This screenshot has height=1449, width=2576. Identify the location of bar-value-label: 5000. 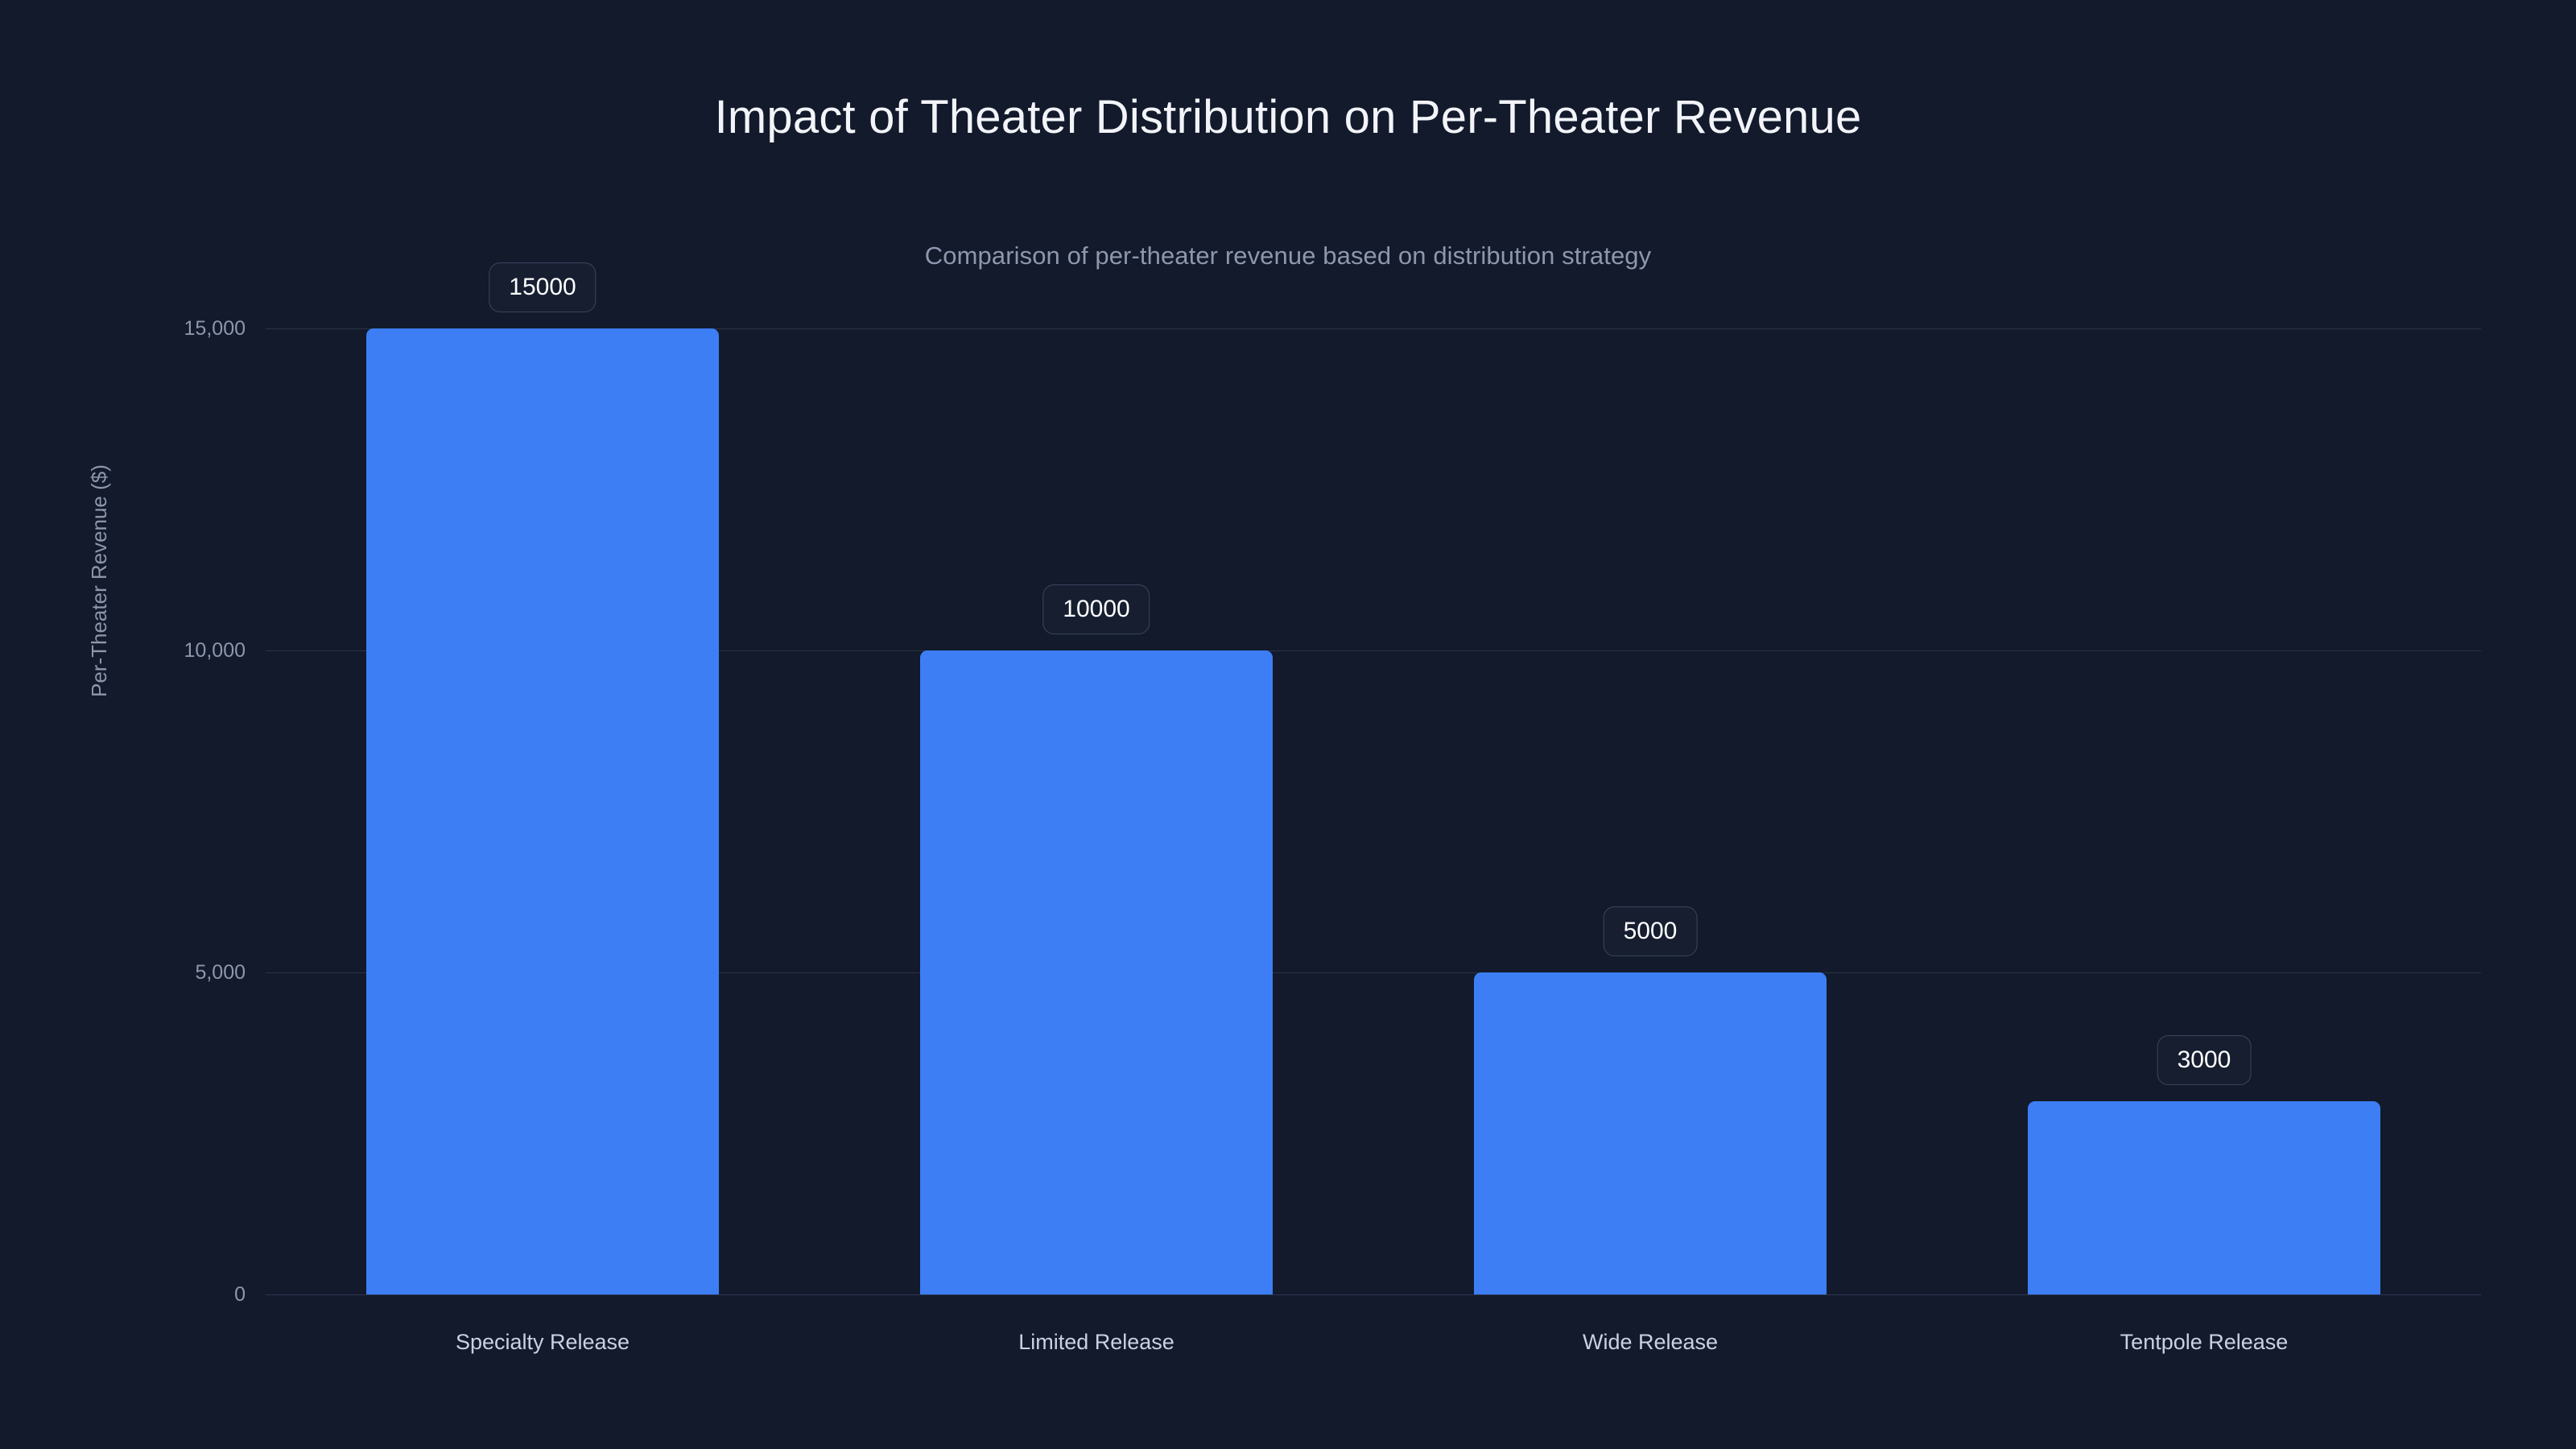
(1650, 931).